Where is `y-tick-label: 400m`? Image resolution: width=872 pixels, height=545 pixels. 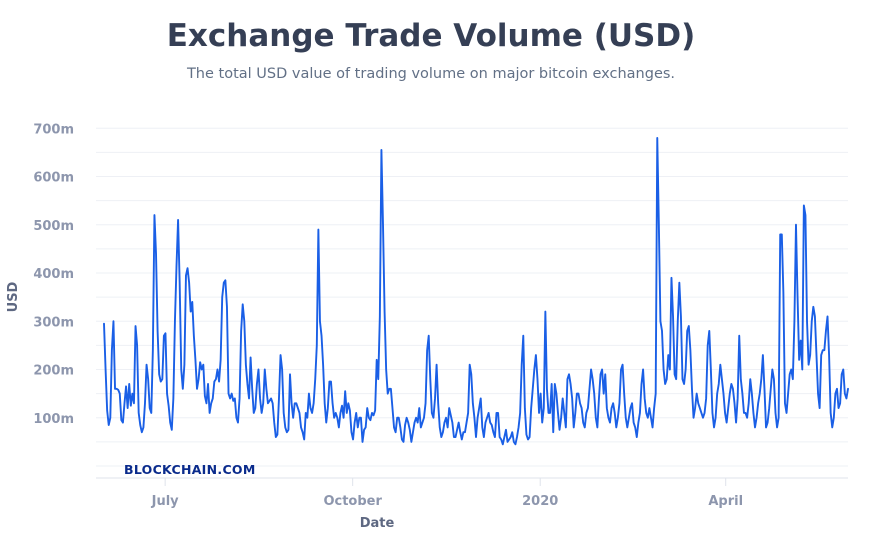
y-tick-label: 400m is located at coordinates (53, 274).